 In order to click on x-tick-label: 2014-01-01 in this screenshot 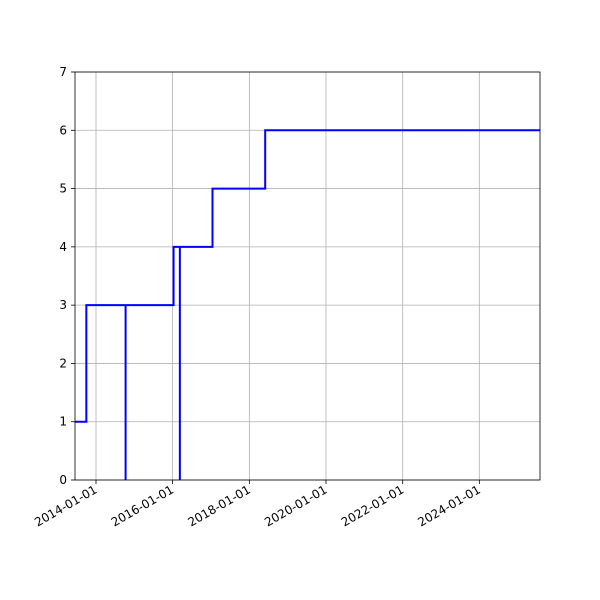, I will do `click(65, 505)`.